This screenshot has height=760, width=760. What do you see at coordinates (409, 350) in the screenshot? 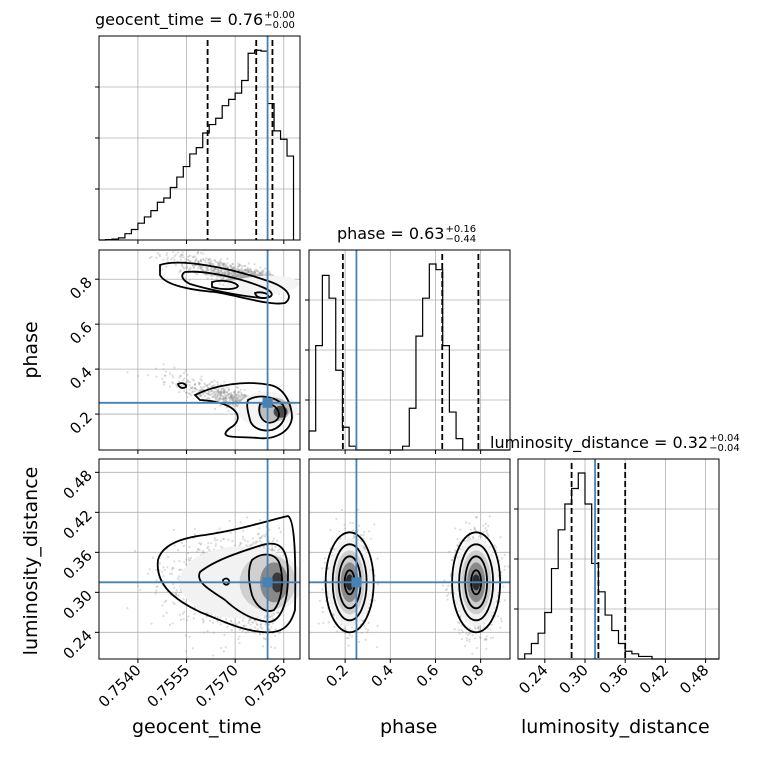
I see `grid-hist-r1` at bounding box center [409, 350].